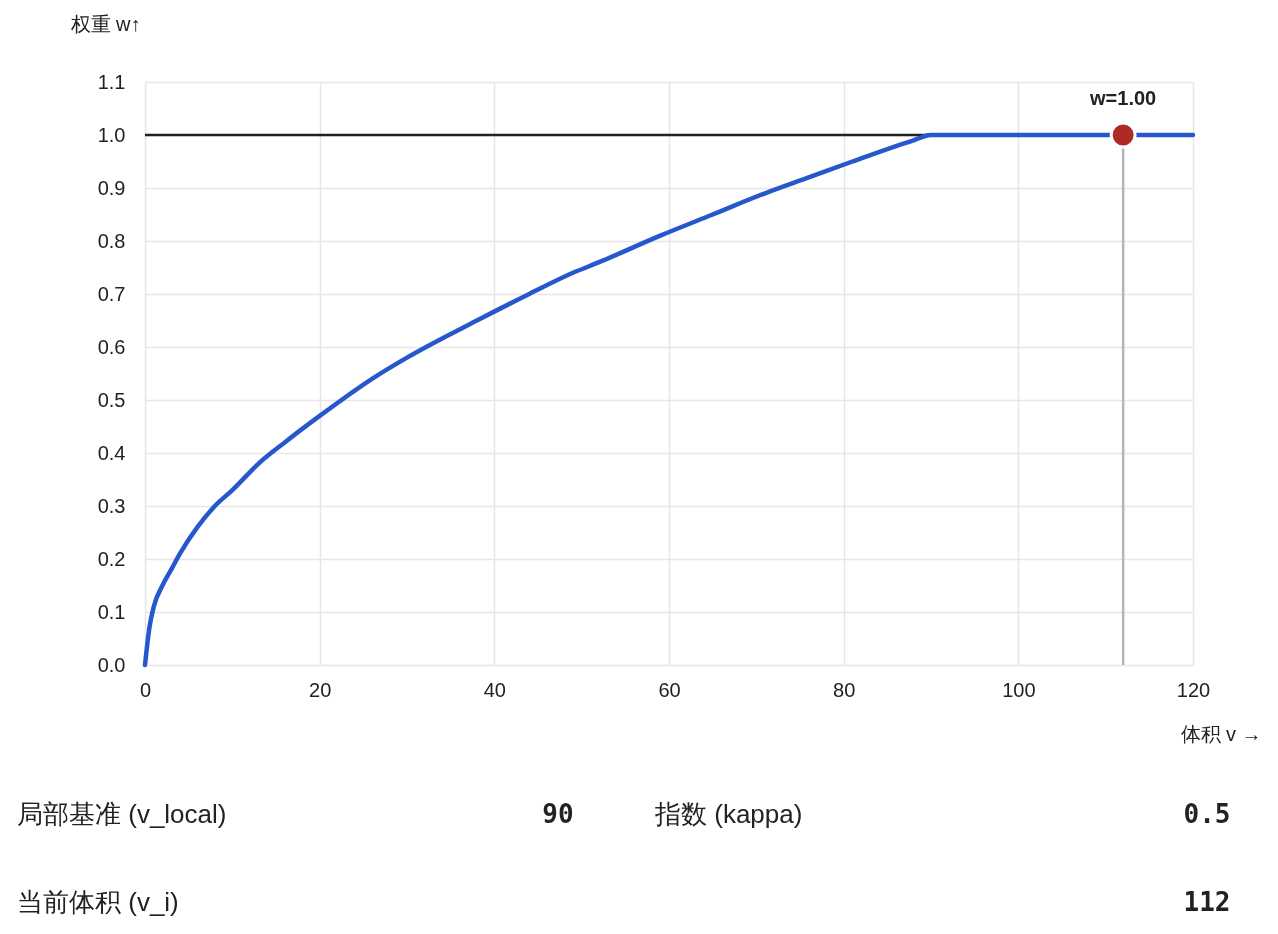  I want to click on x-tick-label: 120, so click(1193, 689).